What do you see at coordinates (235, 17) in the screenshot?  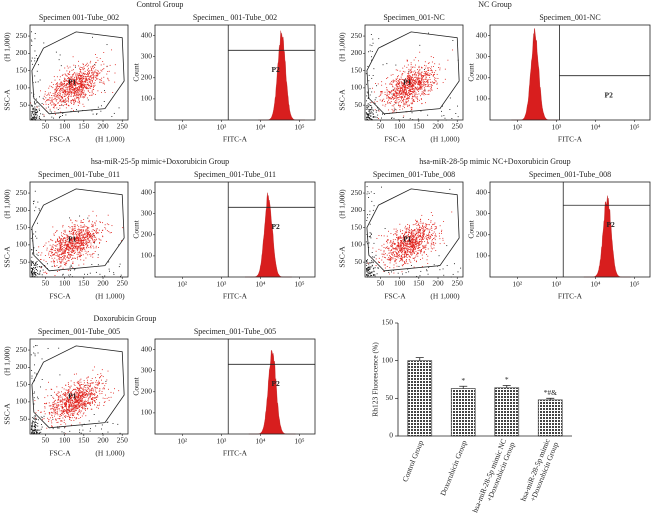 I see `panel-title: Specimen_ 001-Tube_002` at bounding box center [235, 17].